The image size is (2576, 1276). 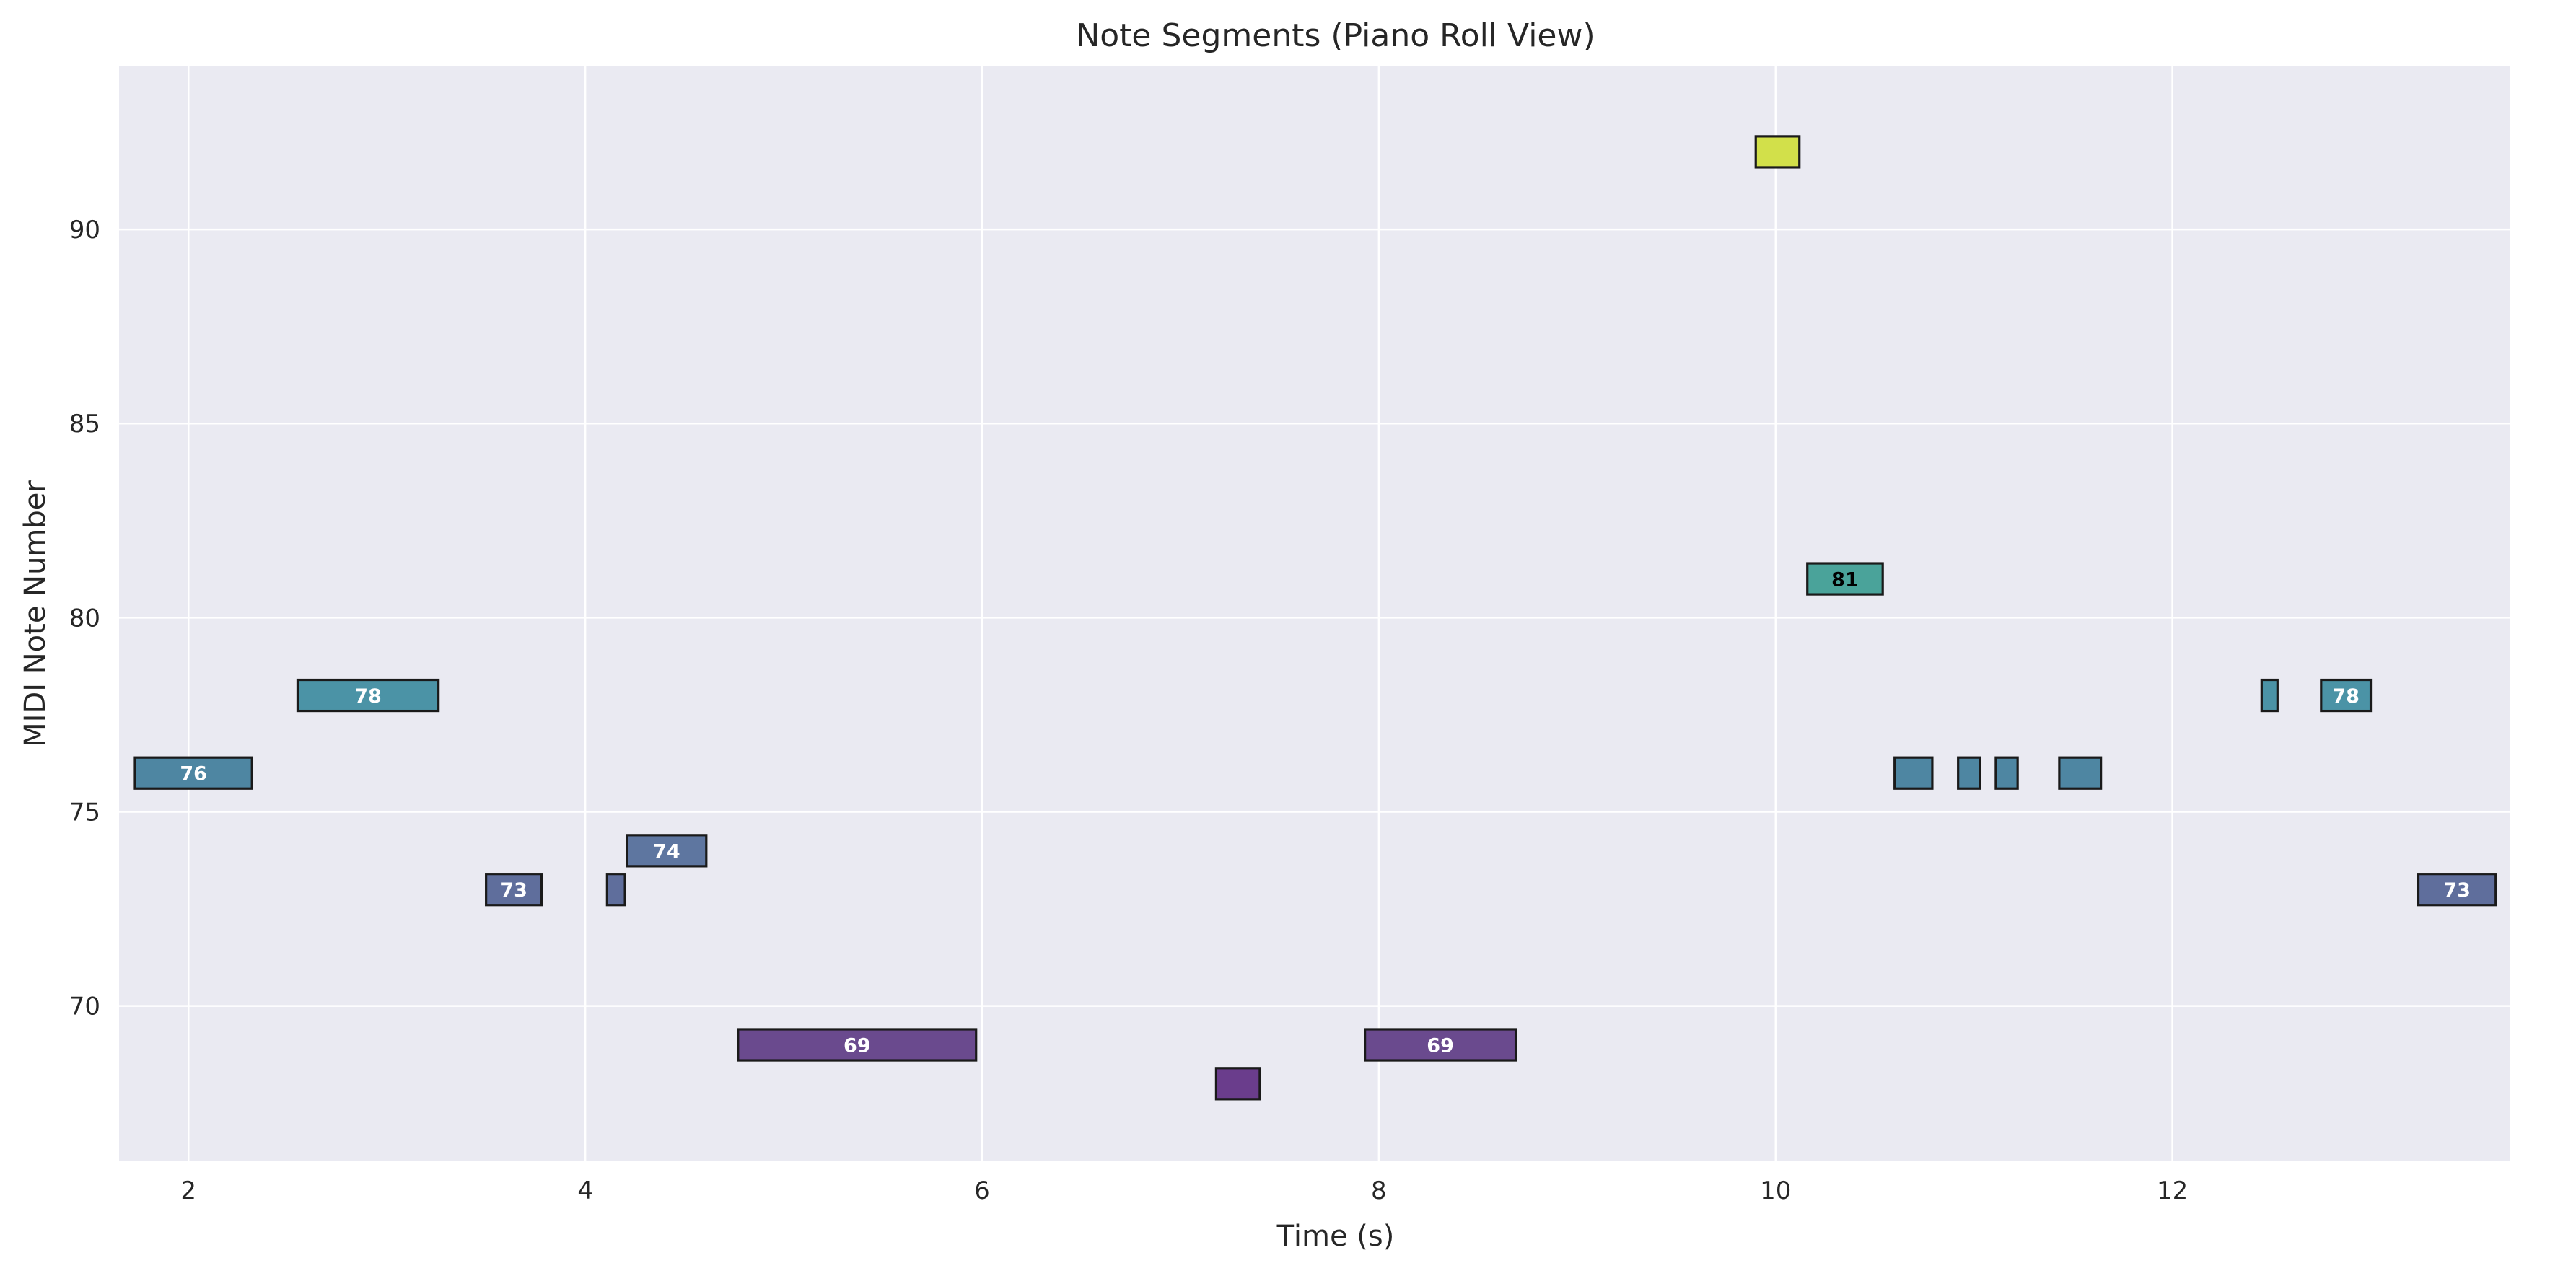 What do you see at coordinates (1379, 1191) in the screenshot?
I see `x-tick-label: 8` at bounding box center [1379, 1191].